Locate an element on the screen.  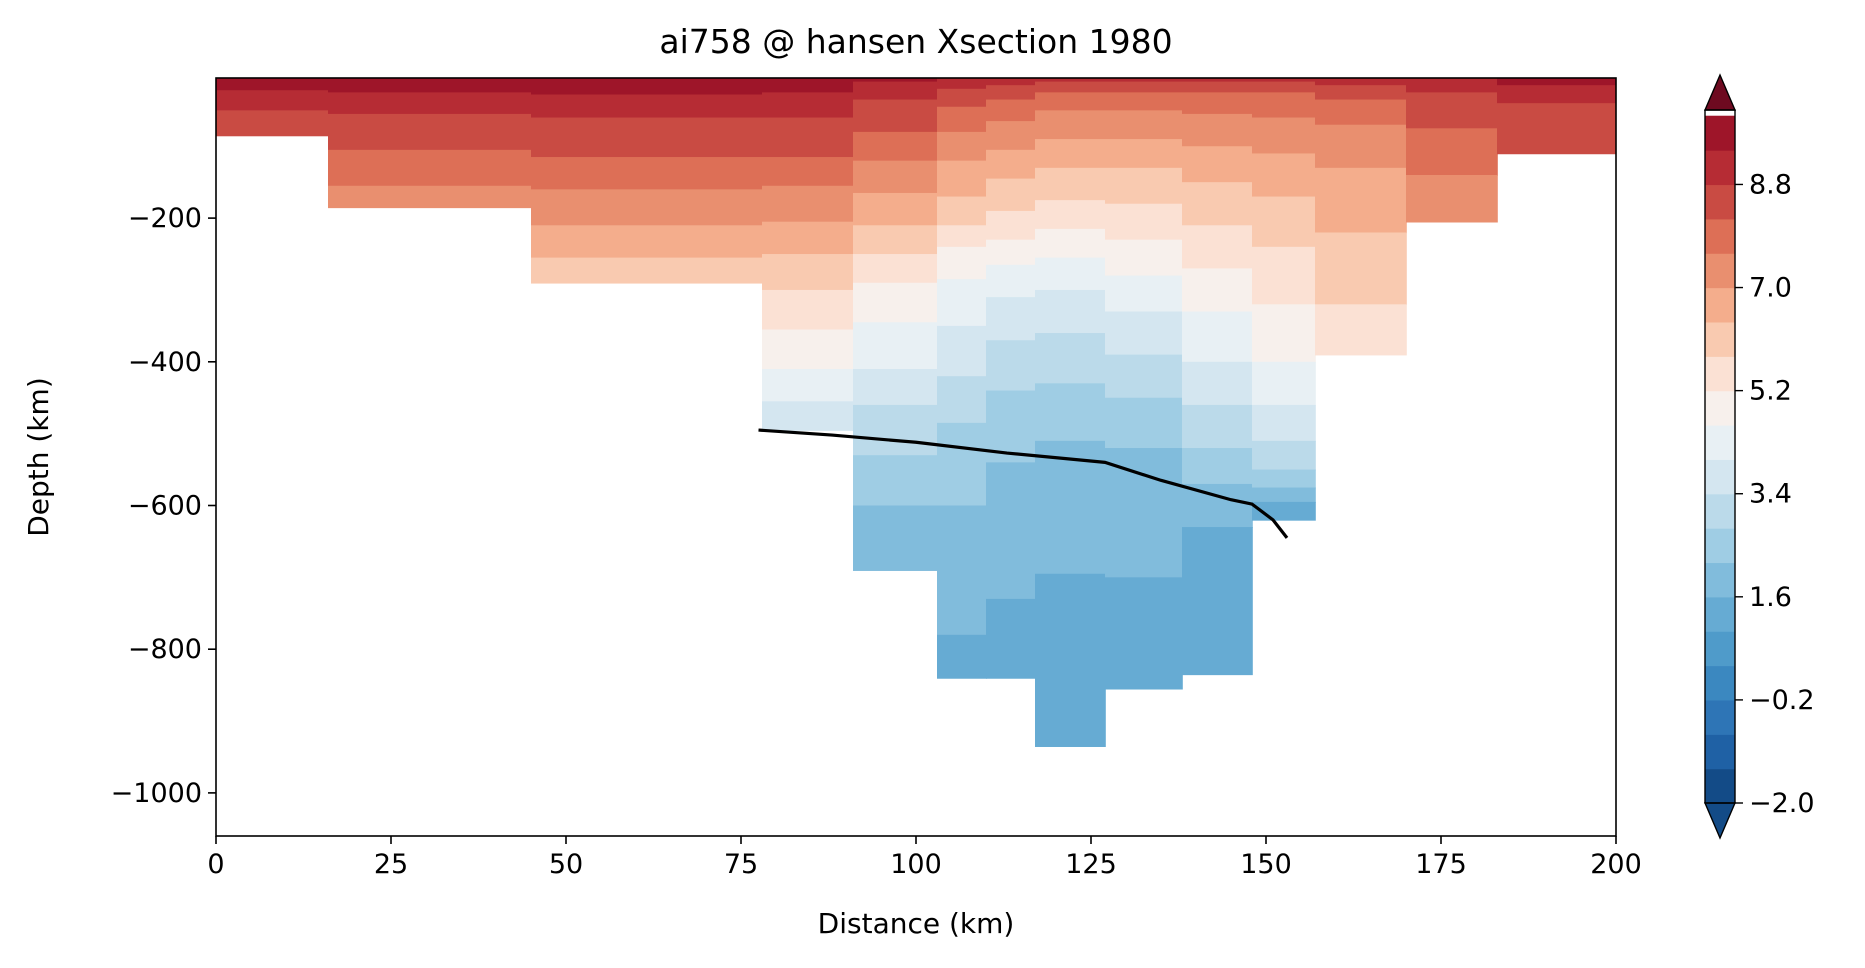
x-tick-label: 125 is located at coordinates (1091, 864).